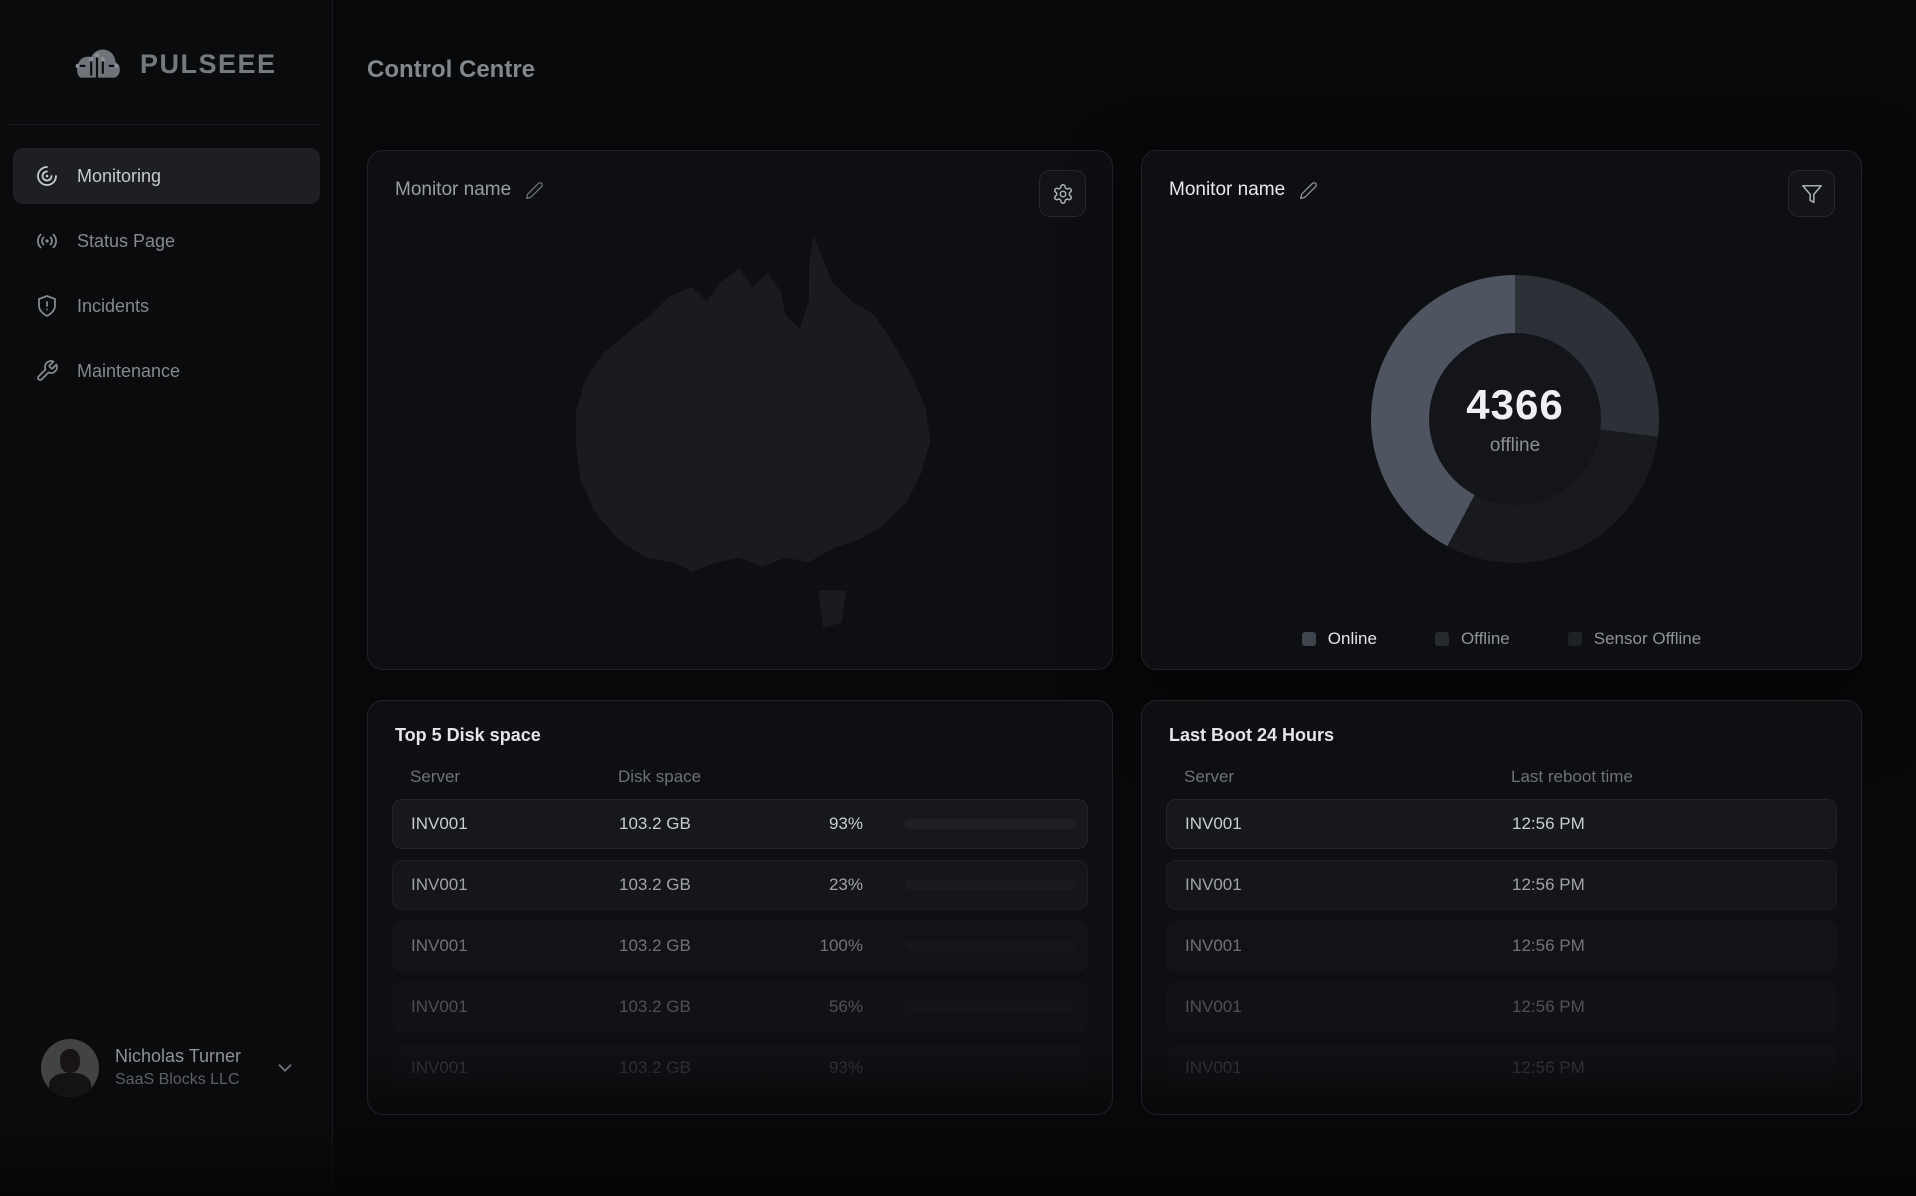 The width and height of the screenshot is (1916, 1196). Describe the element at coordinates (740, 885) in the screenshot. I see `table-row: INV001 103.2 GB 23%` at that location.